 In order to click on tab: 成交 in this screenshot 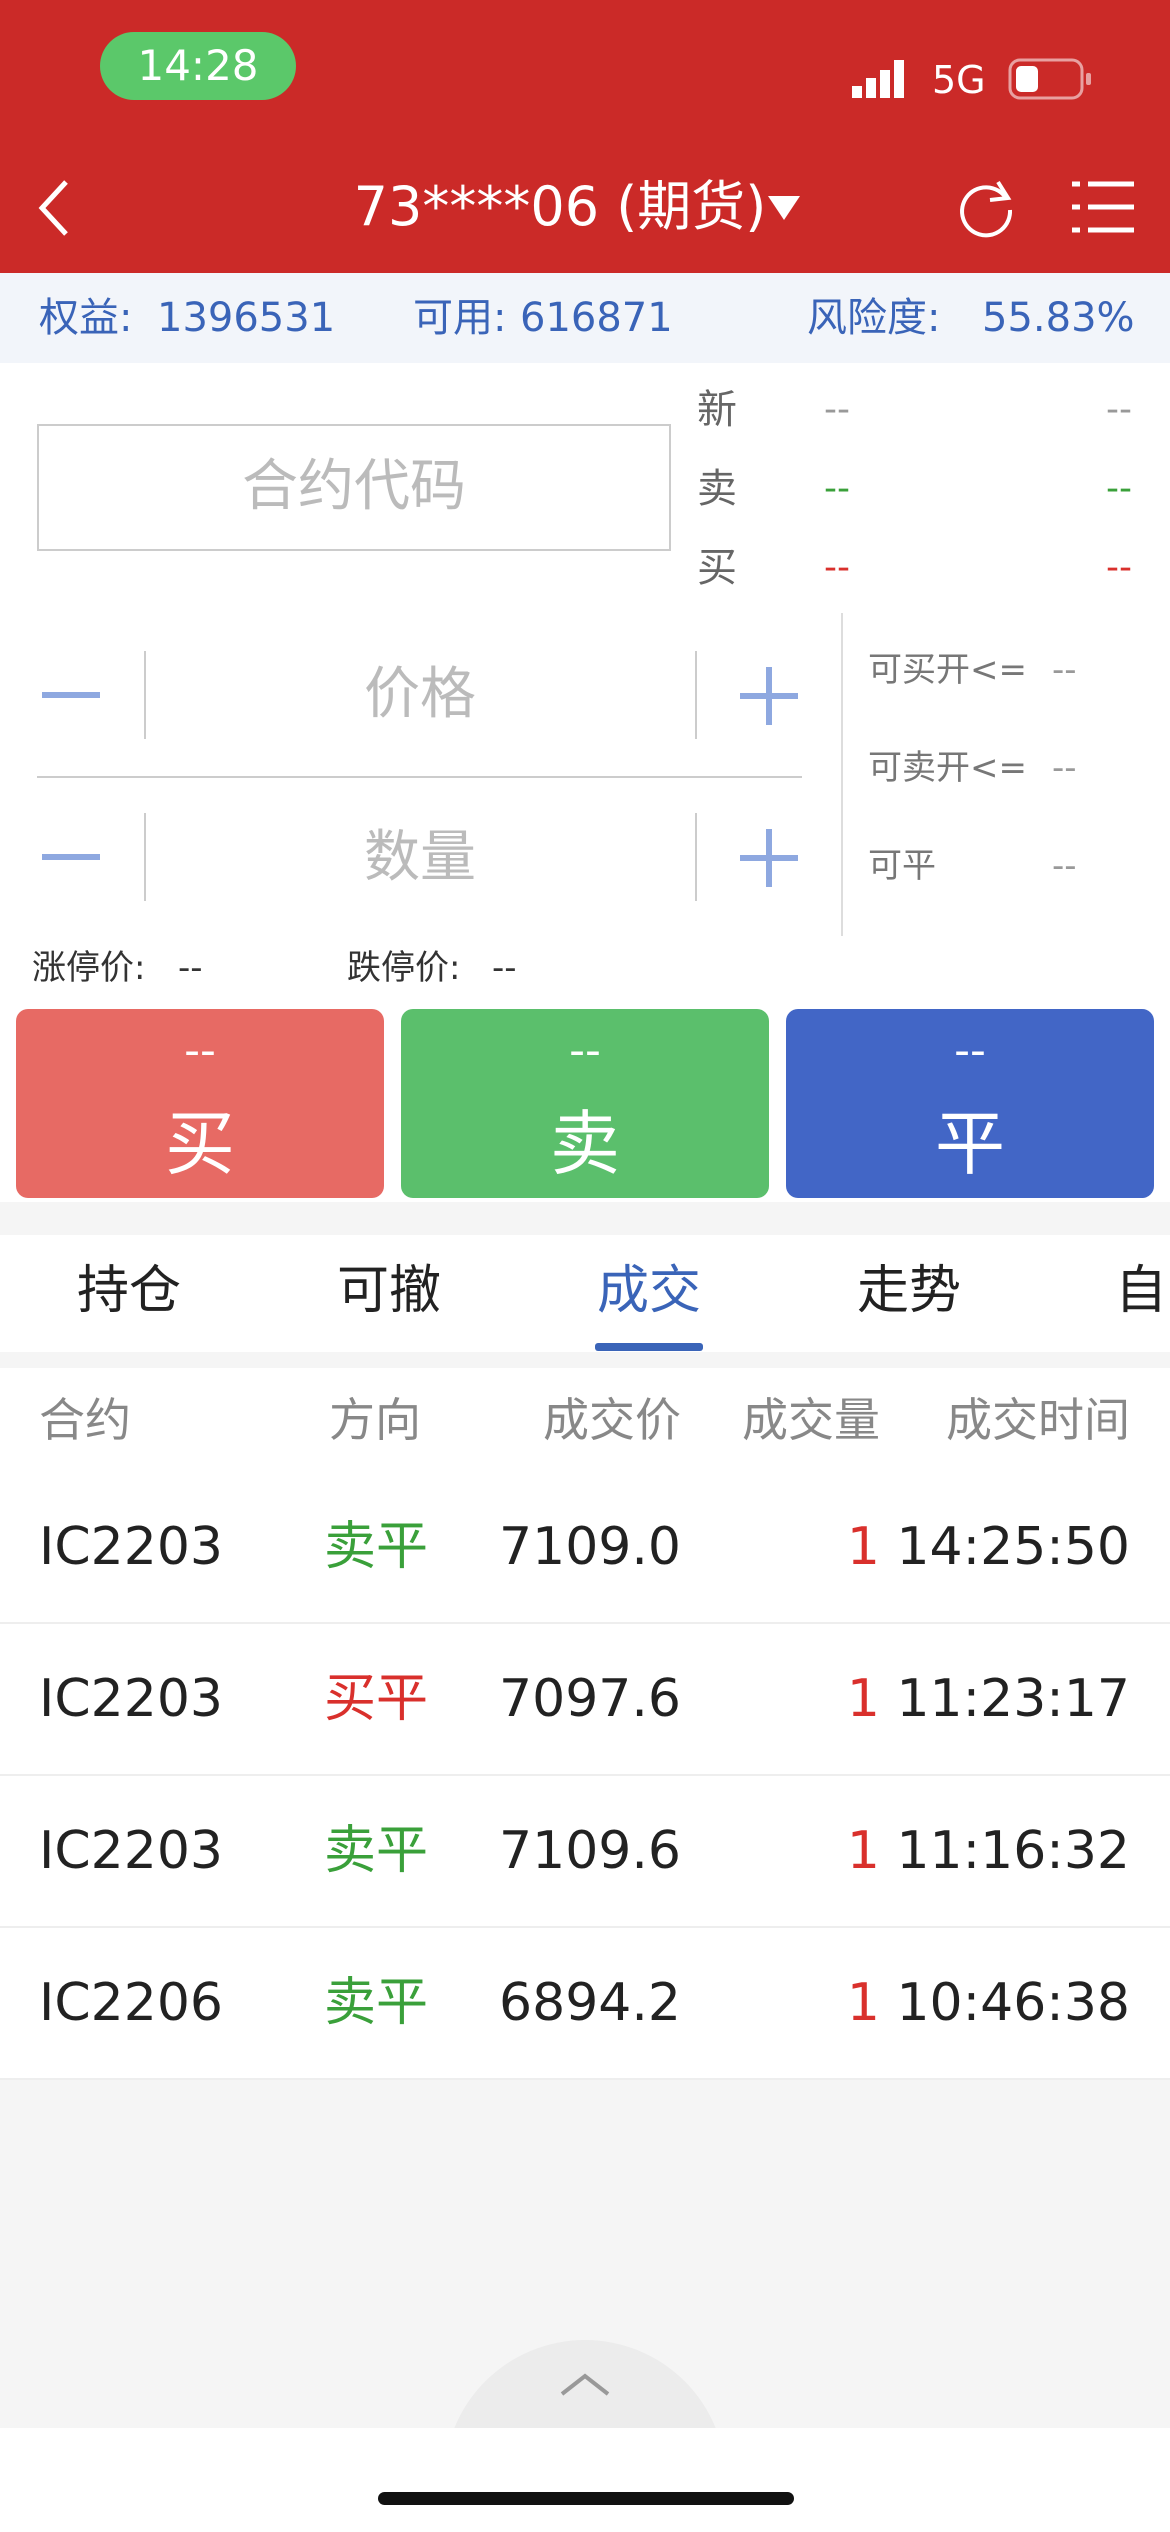, I will do `click(649, 1291)`.